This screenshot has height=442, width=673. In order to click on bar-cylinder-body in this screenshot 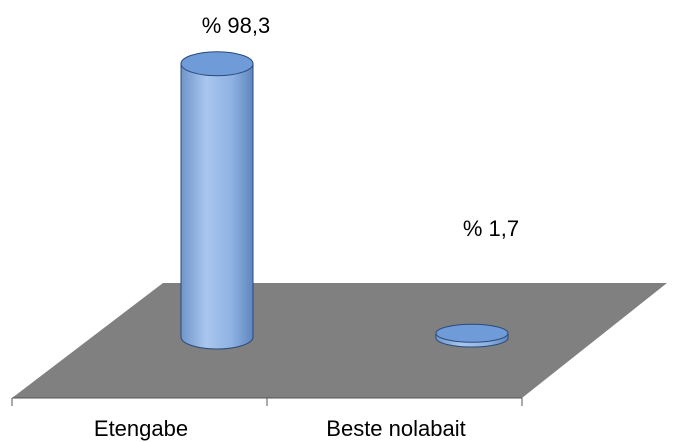, I will do `click(217, 206)`.